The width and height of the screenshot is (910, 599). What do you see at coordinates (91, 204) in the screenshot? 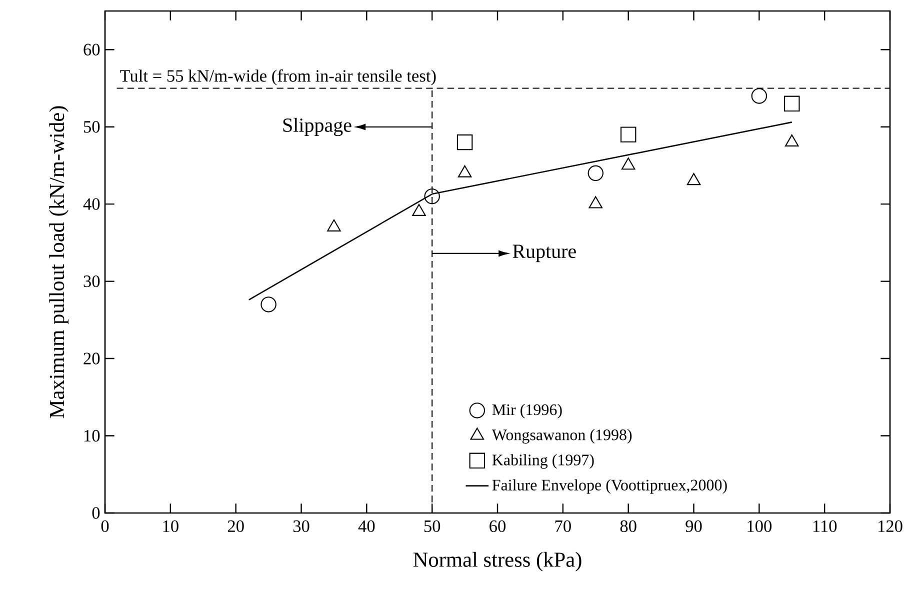
I see `y-tick-label: 40` at bounding box center [91, 204].